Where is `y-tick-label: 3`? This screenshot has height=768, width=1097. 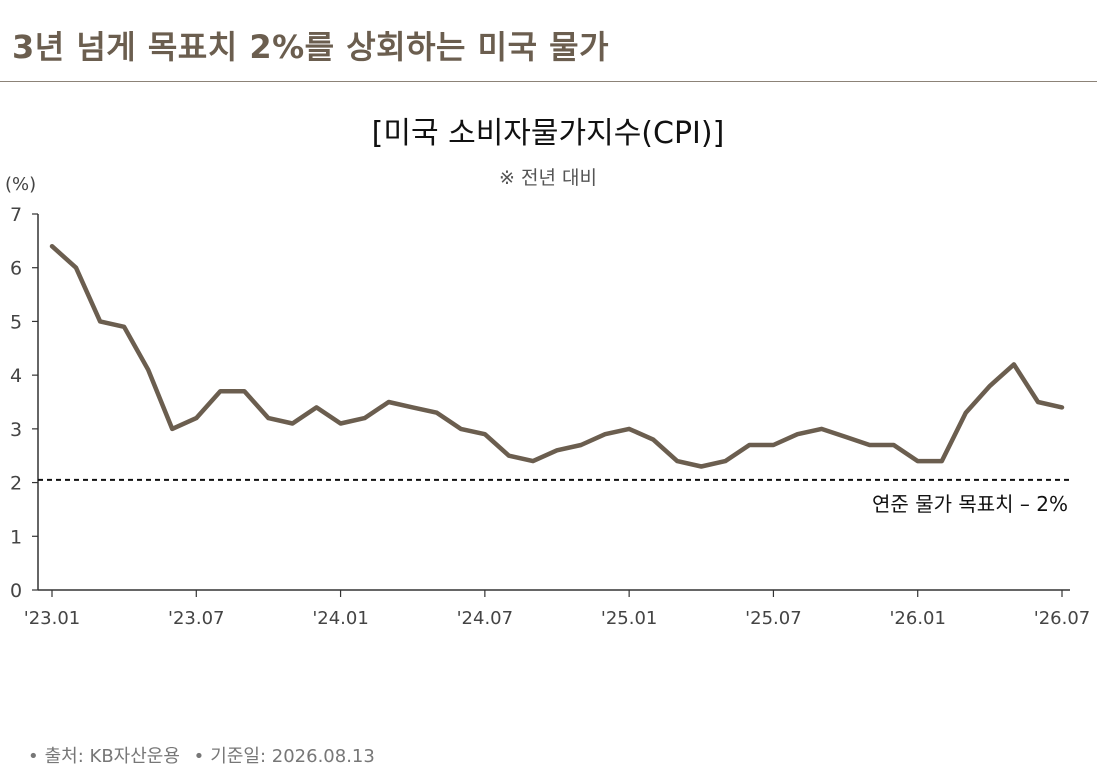 y-tick-label: 3 is located at coordinates (16, 430).